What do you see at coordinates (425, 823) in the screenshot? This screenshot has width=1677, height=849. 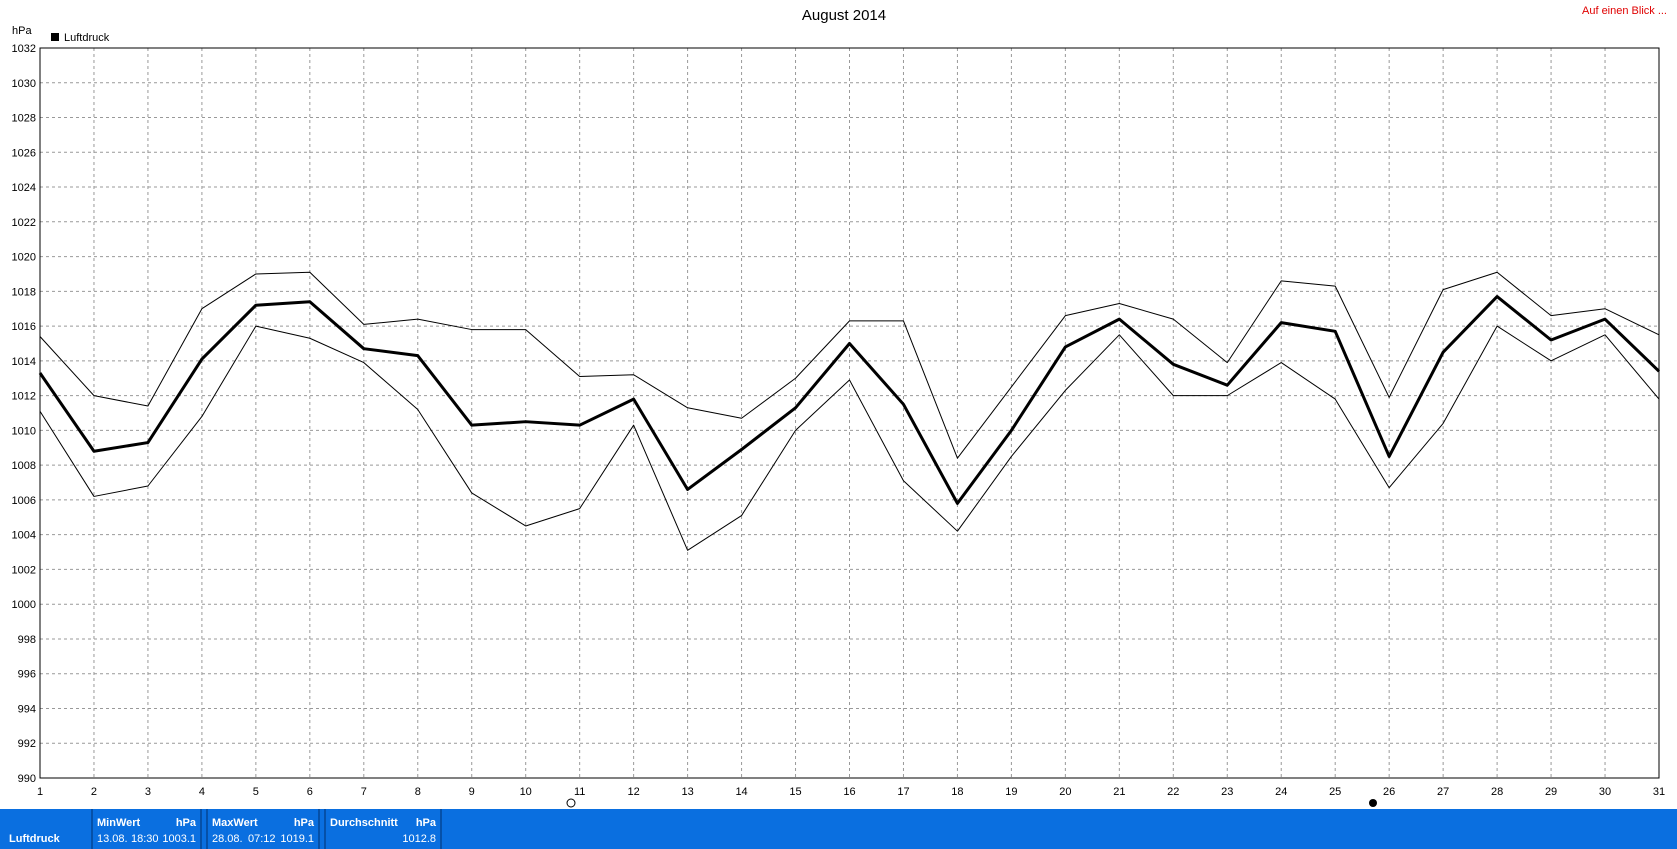 I see `avg-unit: hPa` at bounding box center [425, 823].